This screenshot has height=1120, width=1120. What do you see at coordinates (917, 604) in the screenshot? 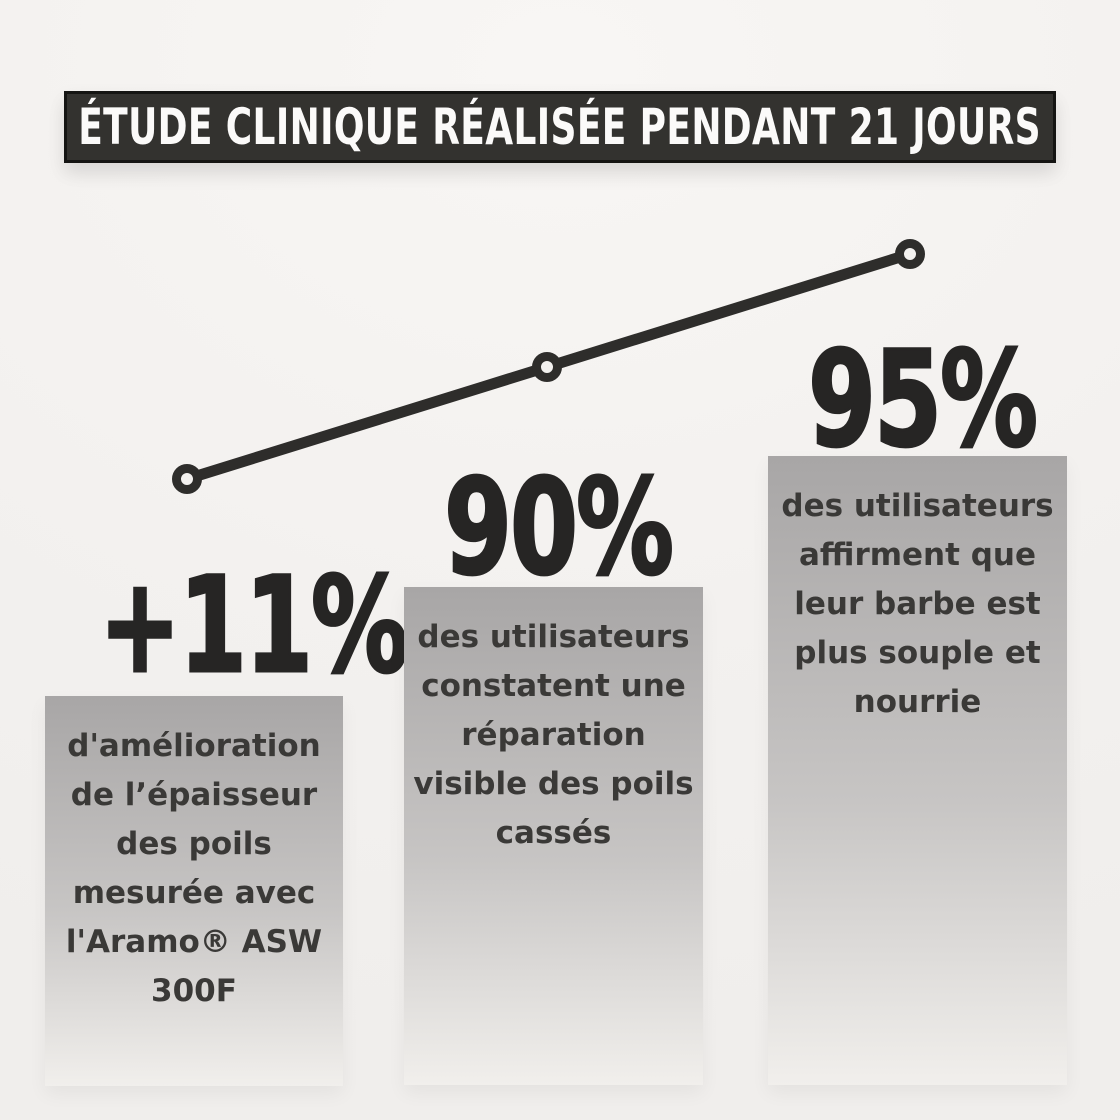
I see `stat-line: leur barbe est` at bounding box center [917, 604].